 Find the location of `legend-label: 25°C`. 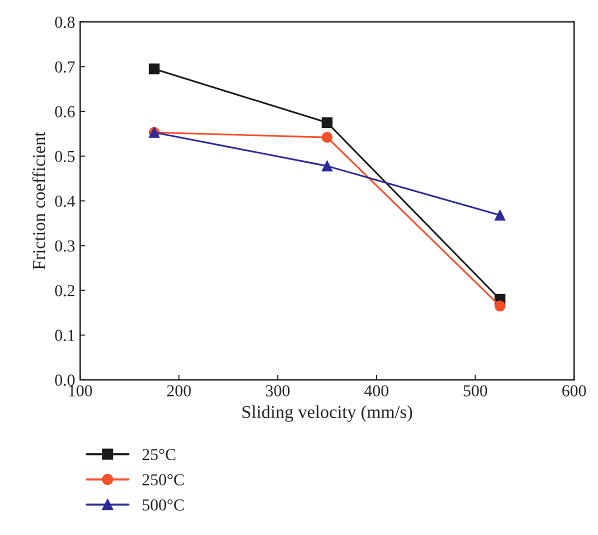

legend-label: 25°C is located at coordinates (159, 454).